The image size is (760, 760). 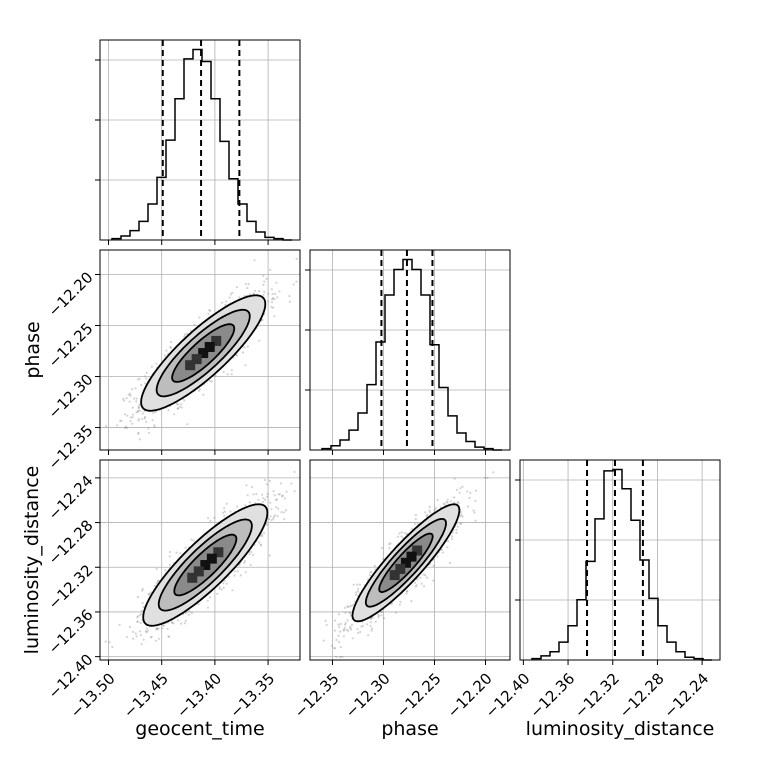 What do you see at coordinates (33, 349) in the screenshot?
I see `ylabel-phase: phase` at bounding box center [33, 349].